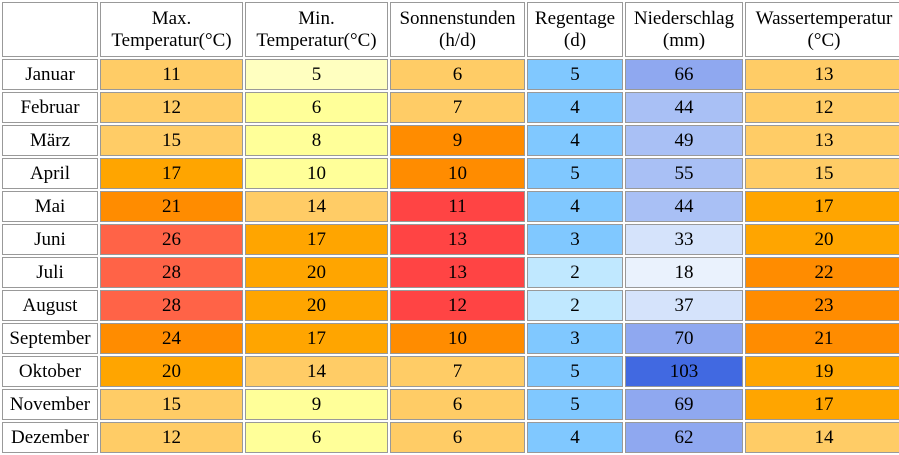 The width and height of the screenshot is (899, 455). Describe the element at coordinates (316, 74) in the screenshot. I see `min-temperature-cell: 5` at that location.